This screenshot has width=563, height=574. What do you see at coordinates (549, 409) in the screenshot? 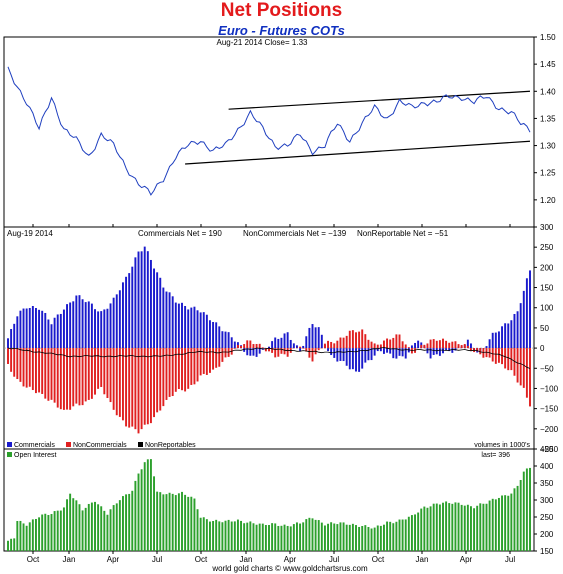
I see `net-ytick-label: −150` at bounding box center [549, 409].